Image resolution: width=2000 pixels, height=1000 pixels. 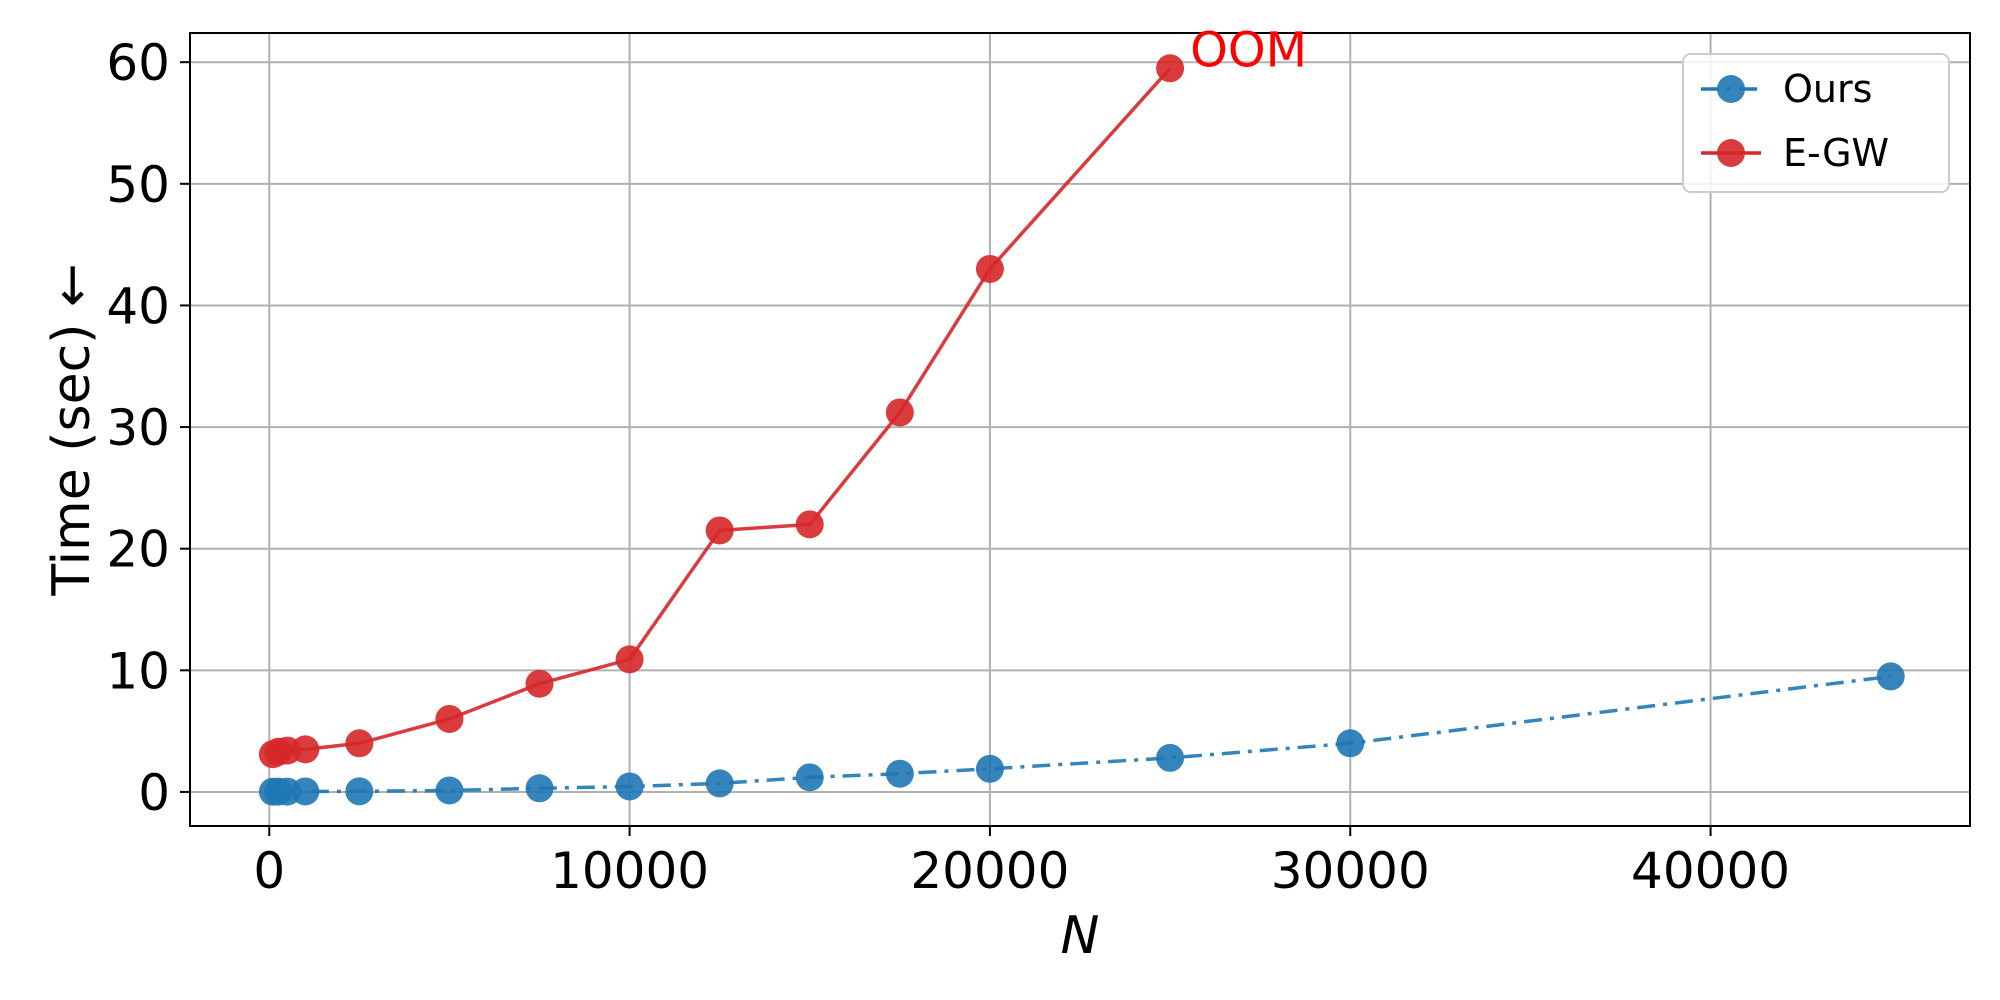 What do you see at coordinates (72, 429) in the screenshot?
I see `y-axis-title: Time (sec) ←` at bounding box center [72, 429].